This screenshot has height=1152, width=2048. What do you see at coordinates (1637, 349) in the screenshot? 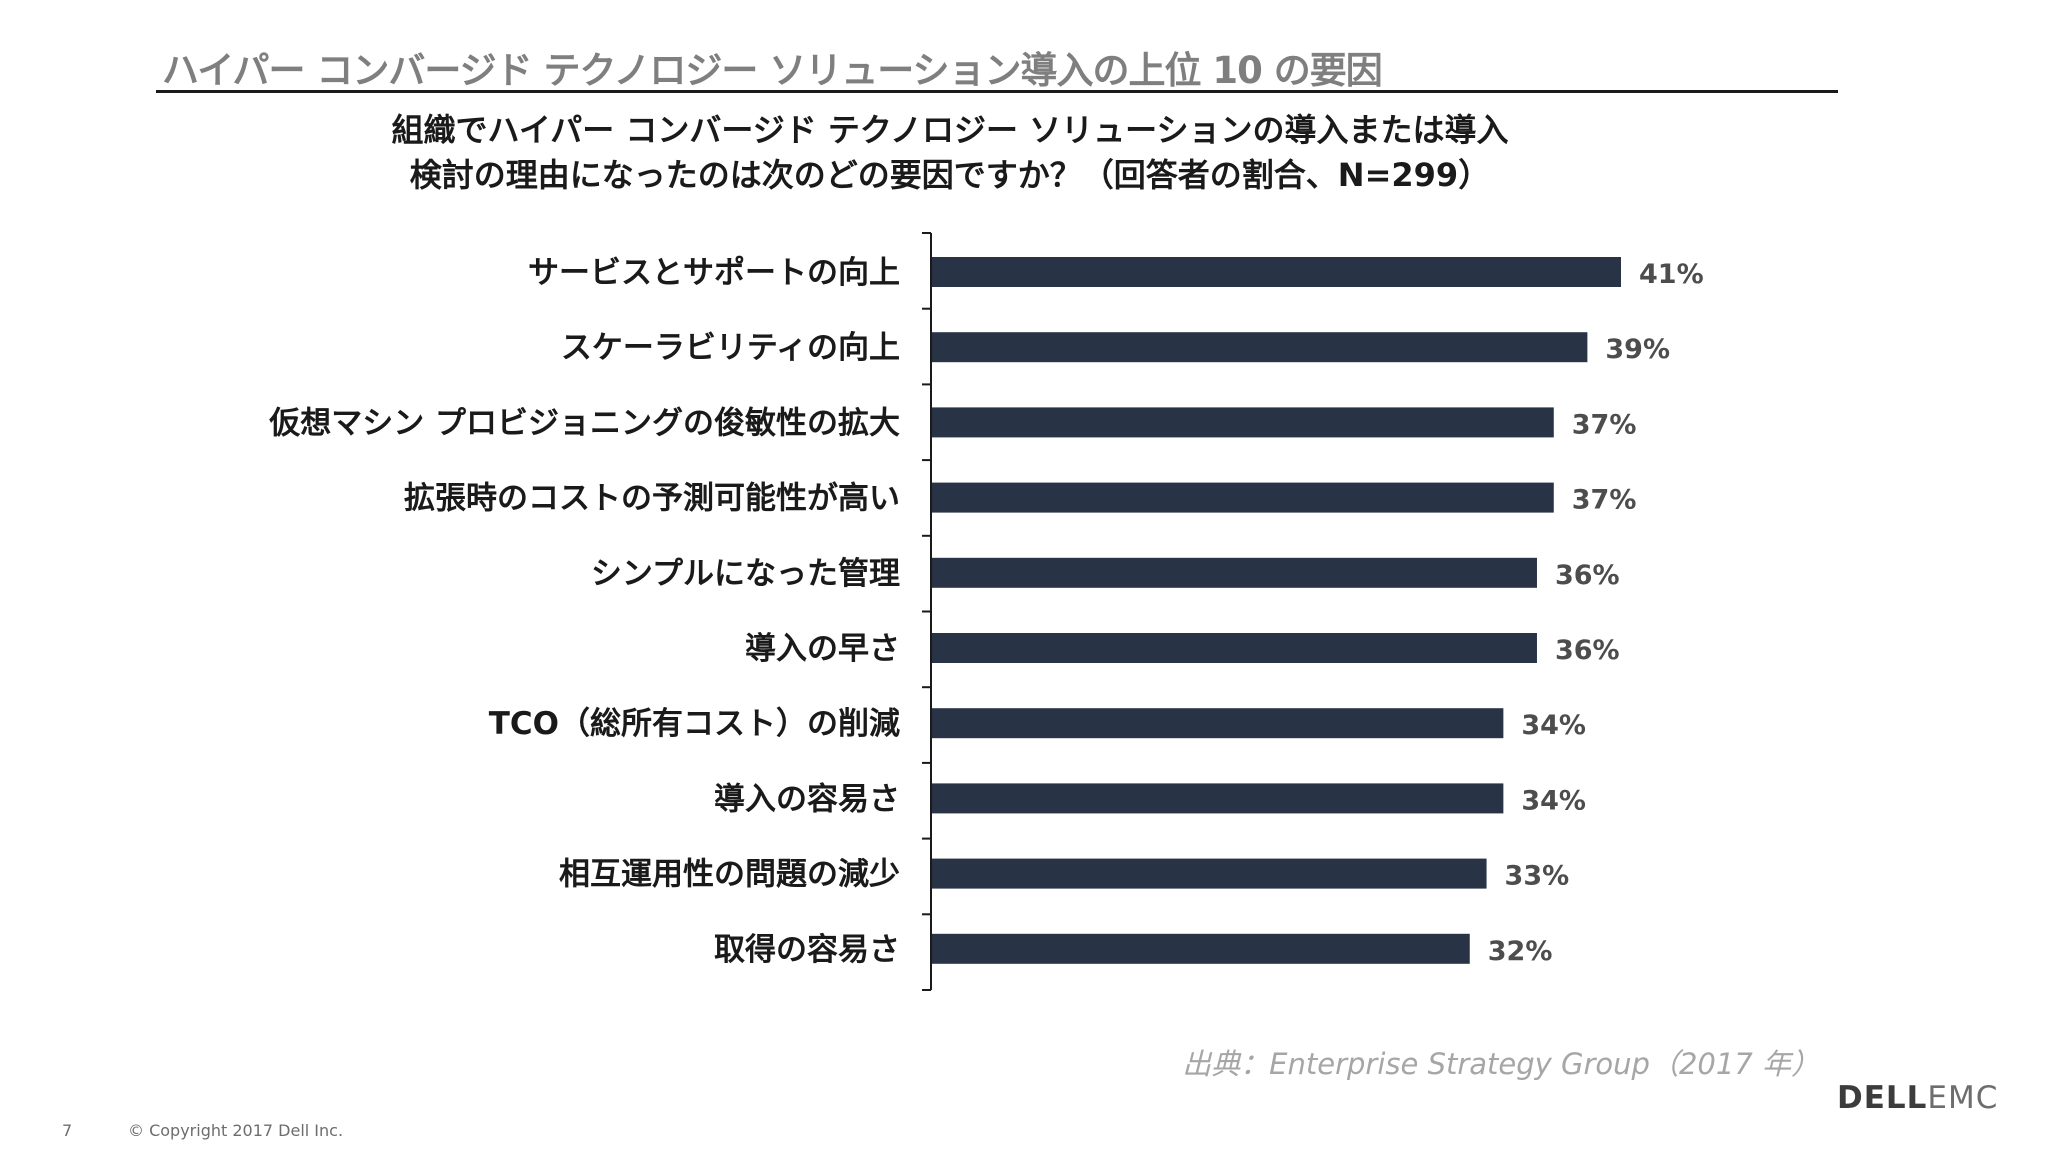
I see `value-label: 39%` at bounding box center [1637, 349].